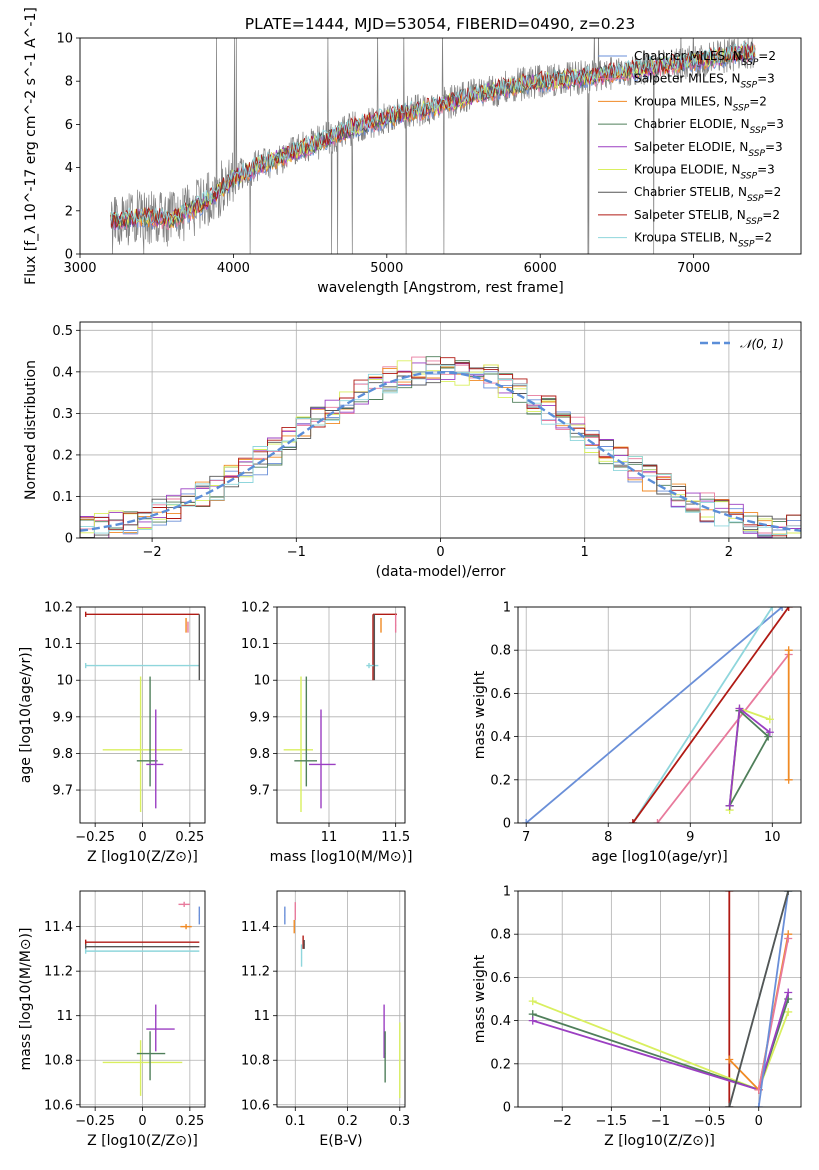 This screenshot has height=1170, width=819. I want to click on panel-ebv-mass: 0.1 0.2 0.3 10.6 10.8 11 11.2 11.4 E(B-V), so click(325, 1019).